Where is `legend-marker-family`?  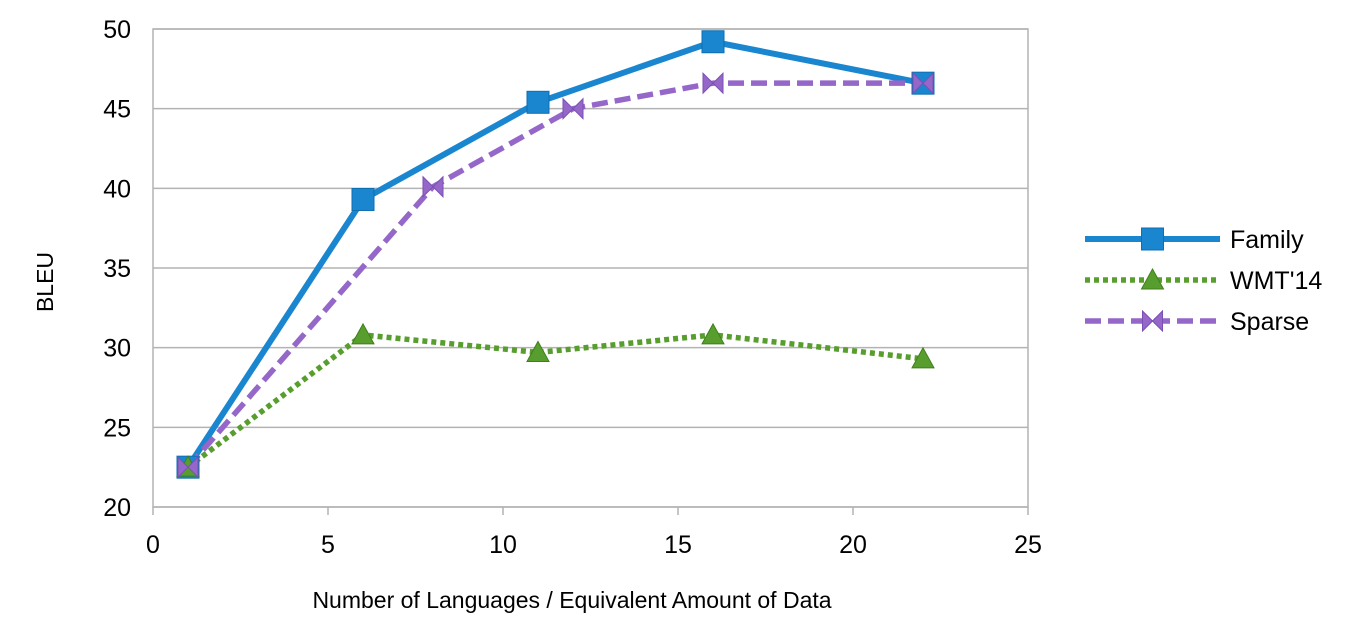 legend-marker-family is located at coordinates (1152, 239).